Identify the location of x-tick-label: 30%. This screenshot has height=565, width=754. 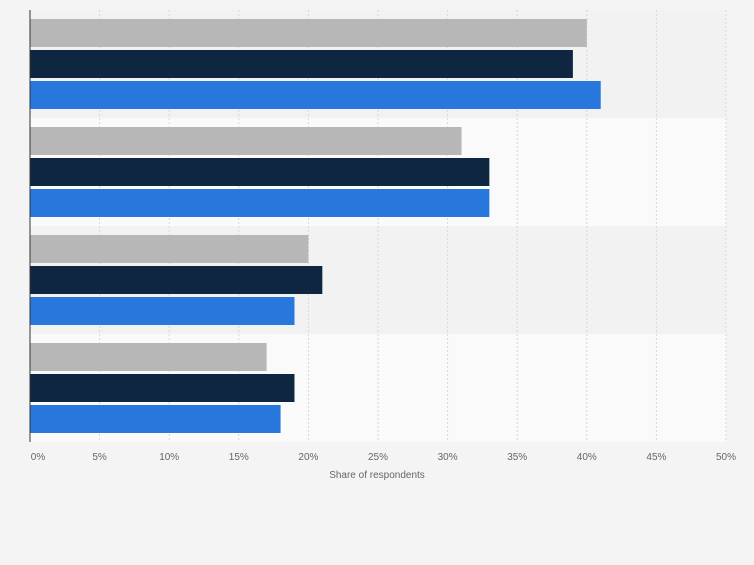
(448, 457).